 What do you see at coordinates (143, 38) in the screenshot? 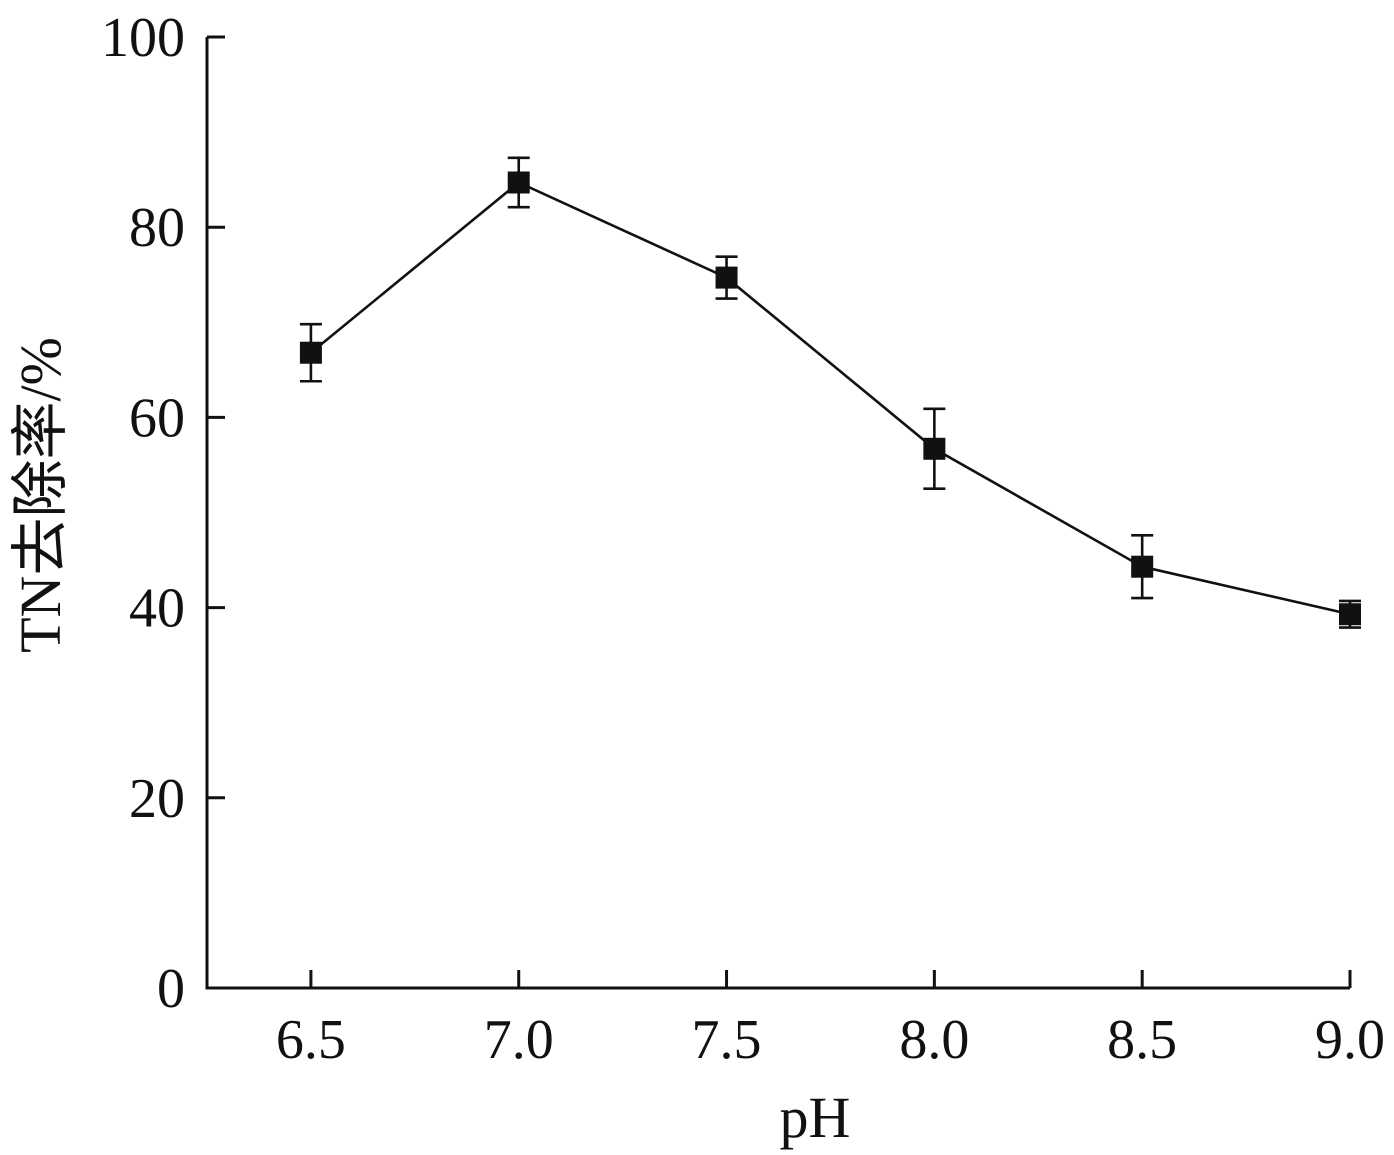
I see `y-tick-label: 100` at bounding box center [143, 38].